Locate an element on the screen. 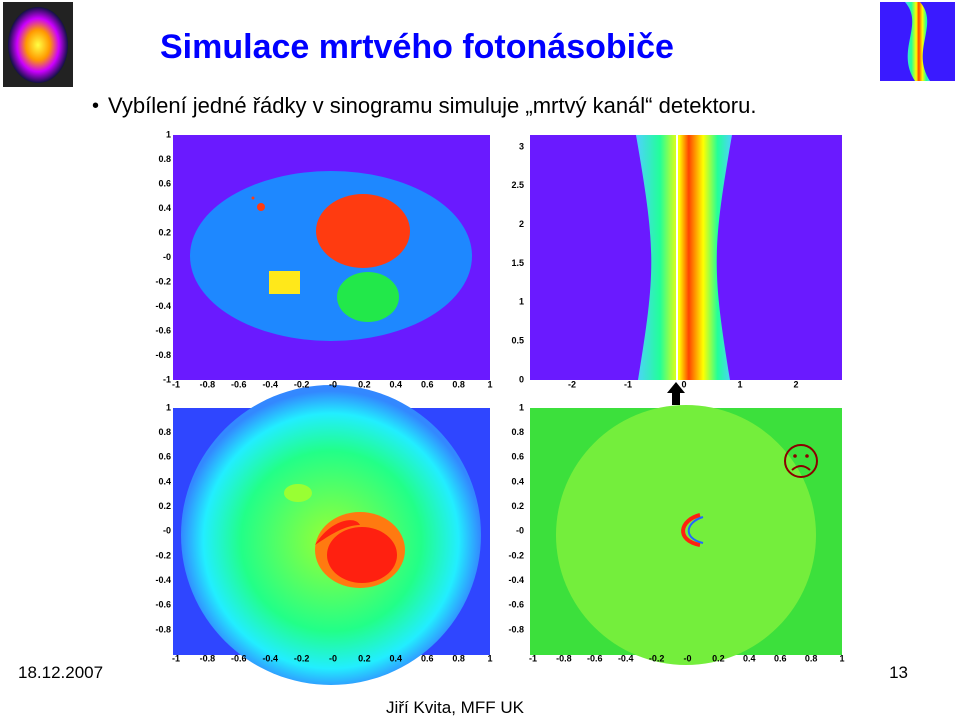 Image resolution: width=960 pixels, height=716 pixels. thumbnail-sinogram is located at coordinates (917, 41).